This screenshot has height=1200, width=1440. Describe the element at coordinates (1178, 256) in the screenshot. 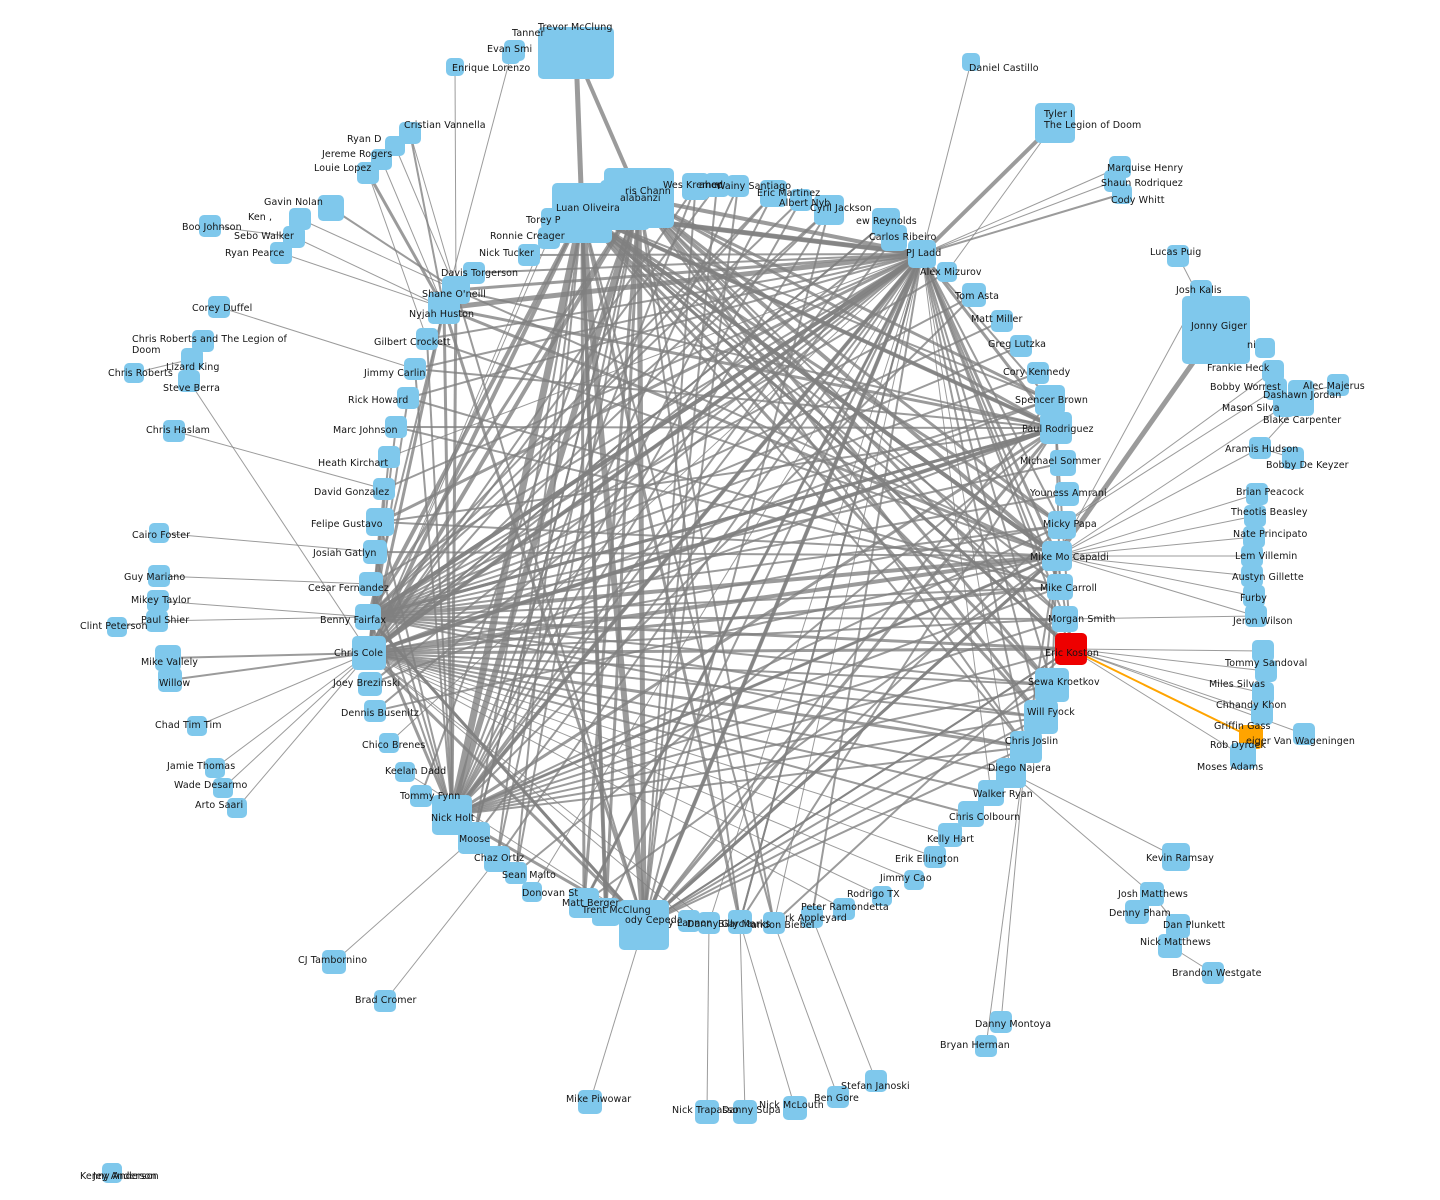

I see `graph-node-lucas-puig` at that location.